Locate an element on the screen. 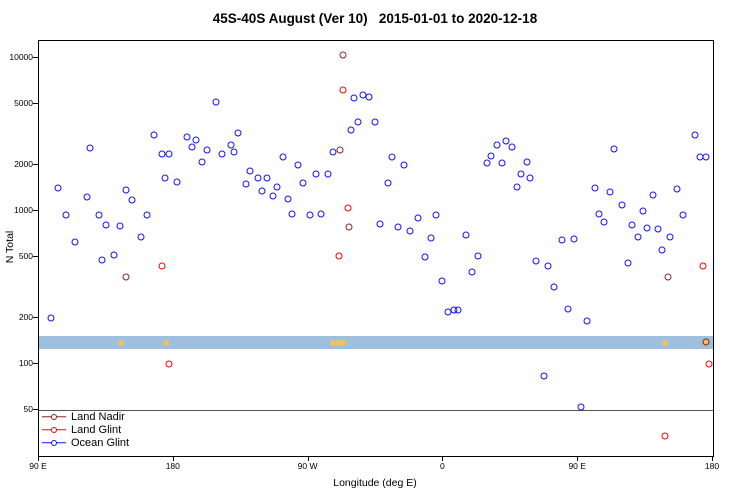  highlight-band is located at coordinates (376, 343).